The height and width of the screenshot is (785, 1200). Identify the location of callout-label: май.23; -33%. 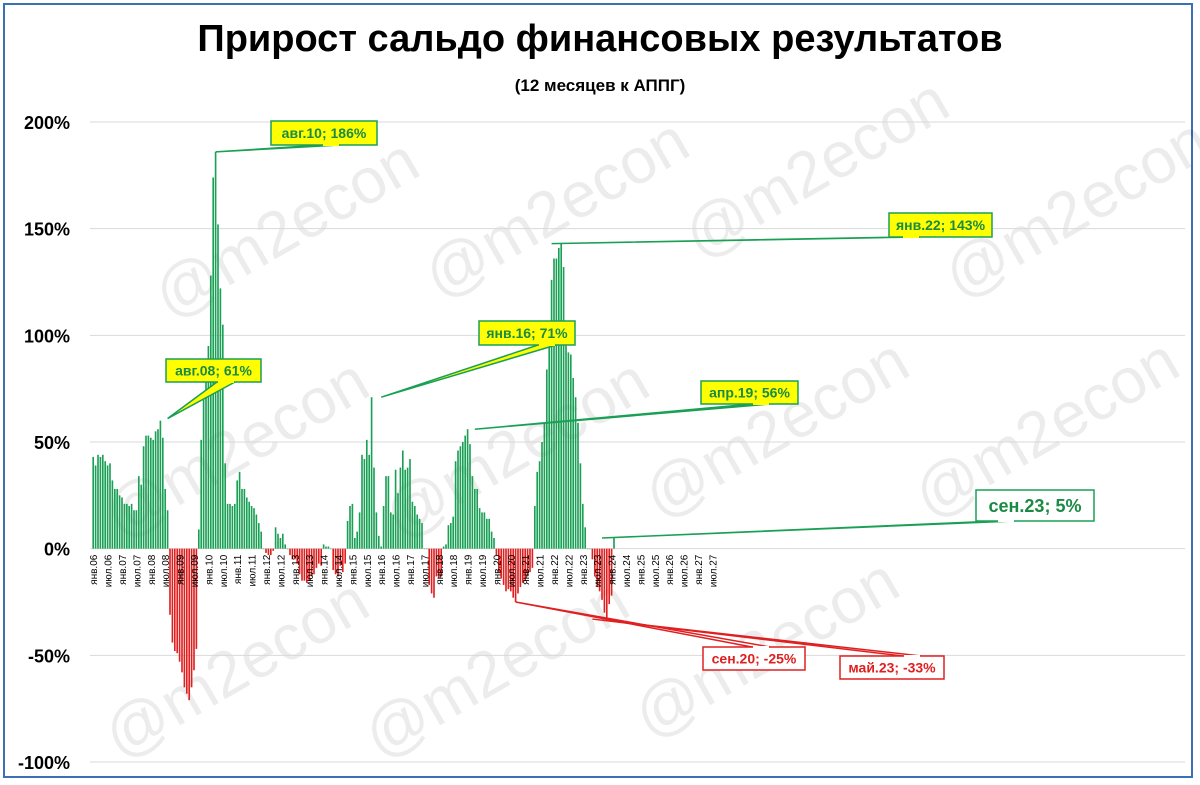
(892, 668).